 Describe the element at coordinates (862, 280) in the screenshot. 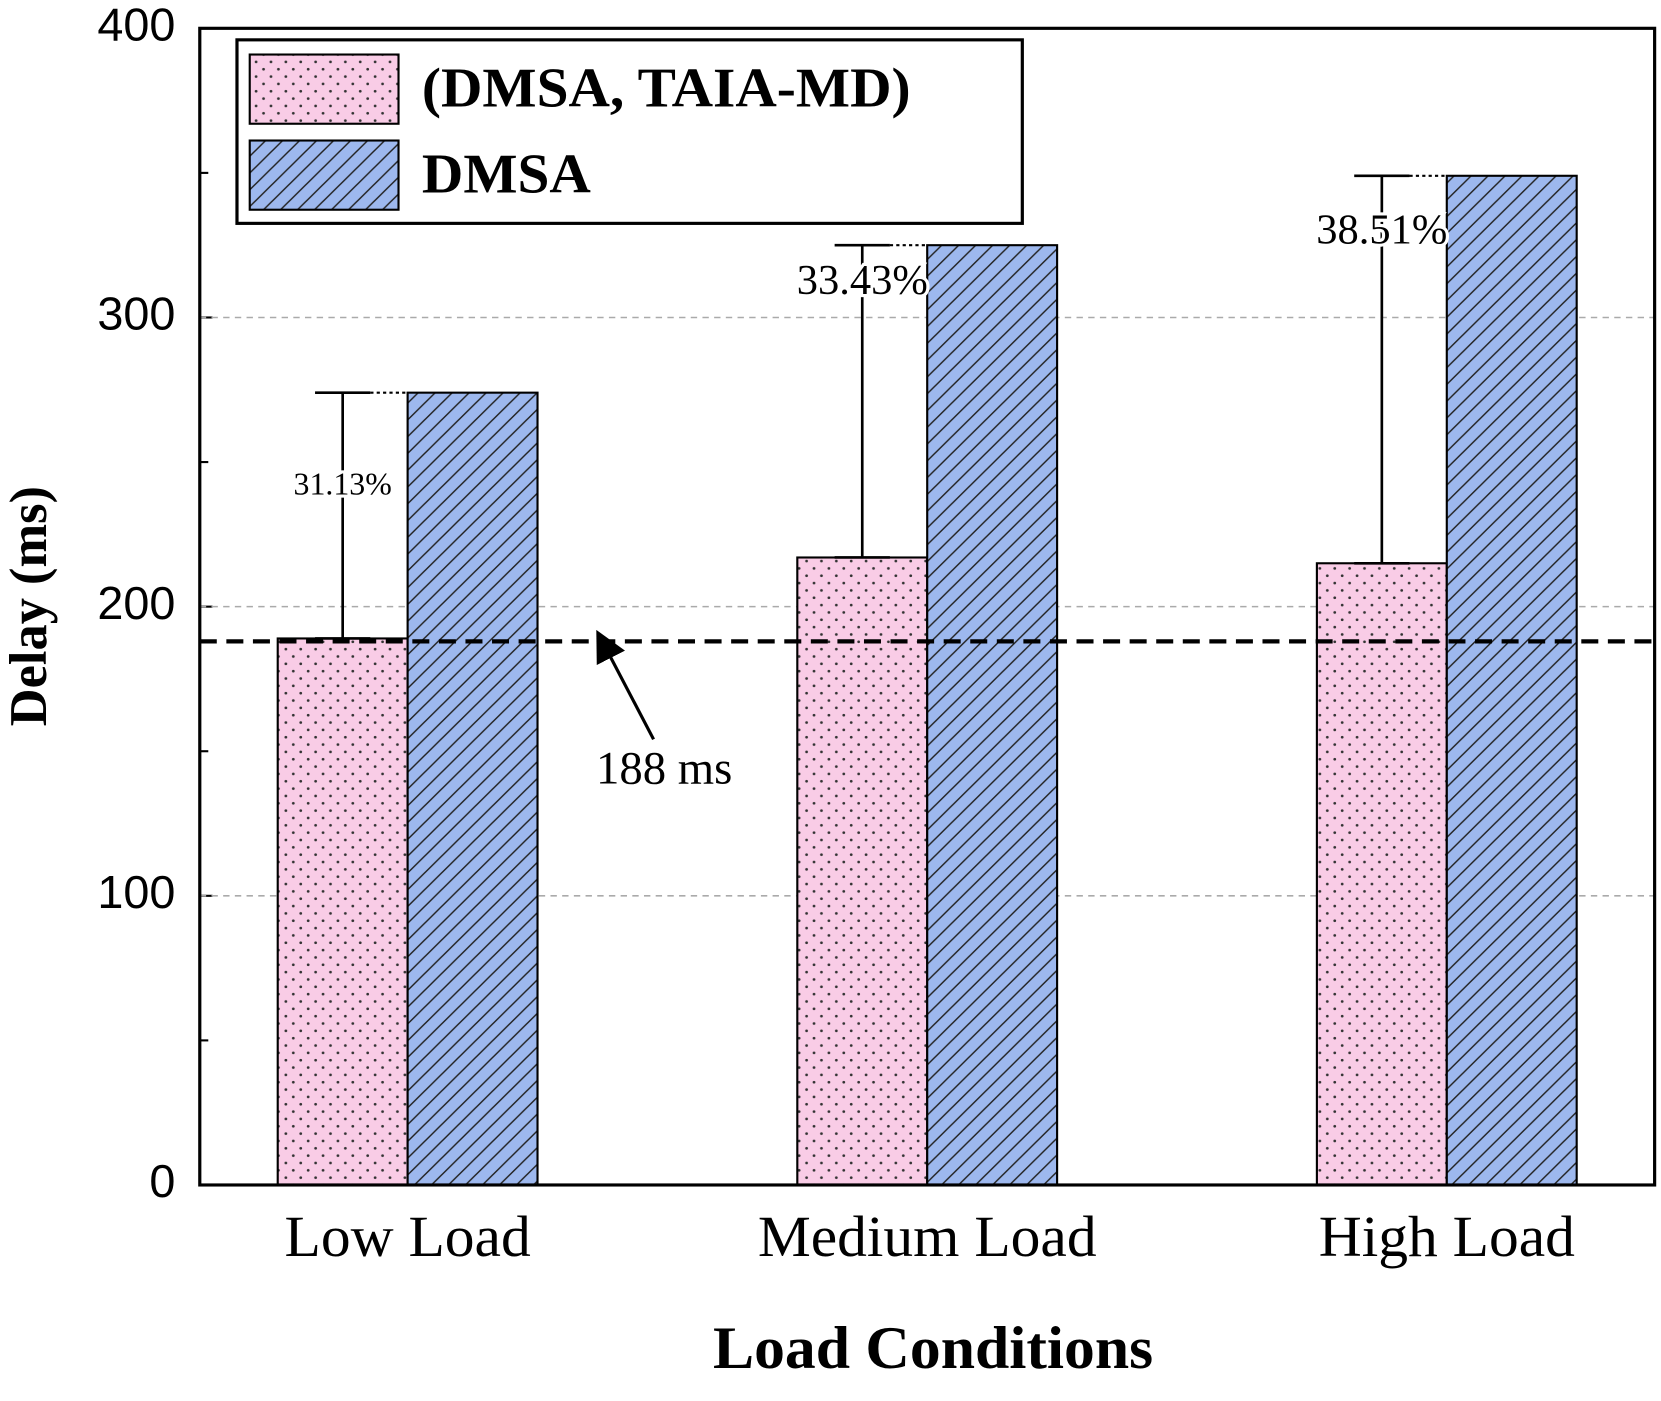

I see `percent-label: 33.43%` at that location.